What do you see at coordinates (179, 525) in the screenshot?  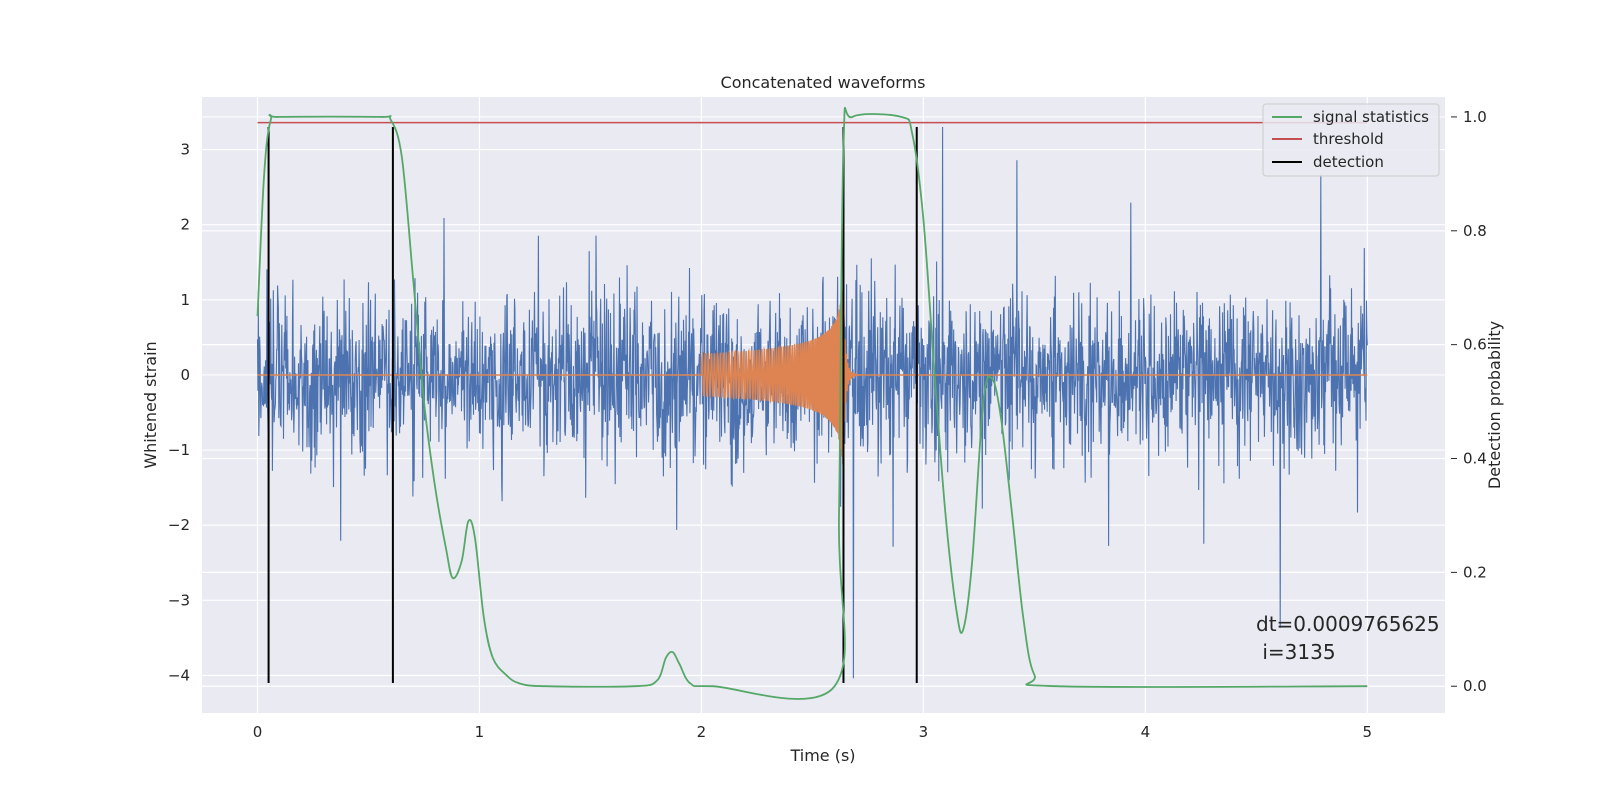 I see `y-tick-label: −2` at bounding box center [179, 525].